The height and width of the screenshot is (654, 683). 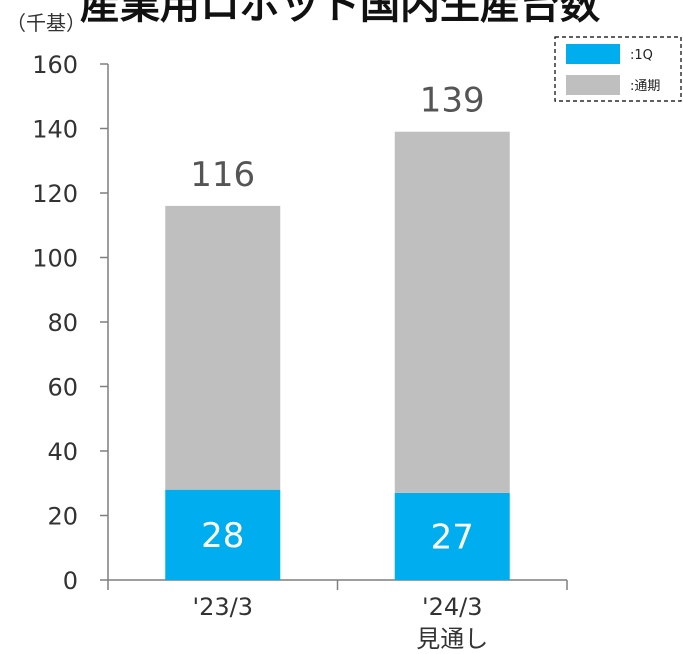 What do you see at coordinates (645, 86) in the screenshot?
I see `legend-label-annual: :通期` at bounding box center [645, 86].